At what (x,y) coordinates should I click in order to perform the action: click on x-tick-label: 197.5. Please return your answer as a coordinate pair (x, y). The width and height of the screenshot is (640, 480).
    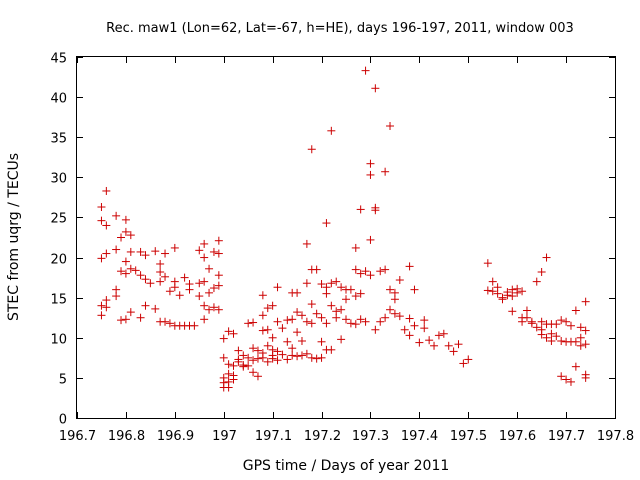
    Looking at the image, I should click on (468, 436).